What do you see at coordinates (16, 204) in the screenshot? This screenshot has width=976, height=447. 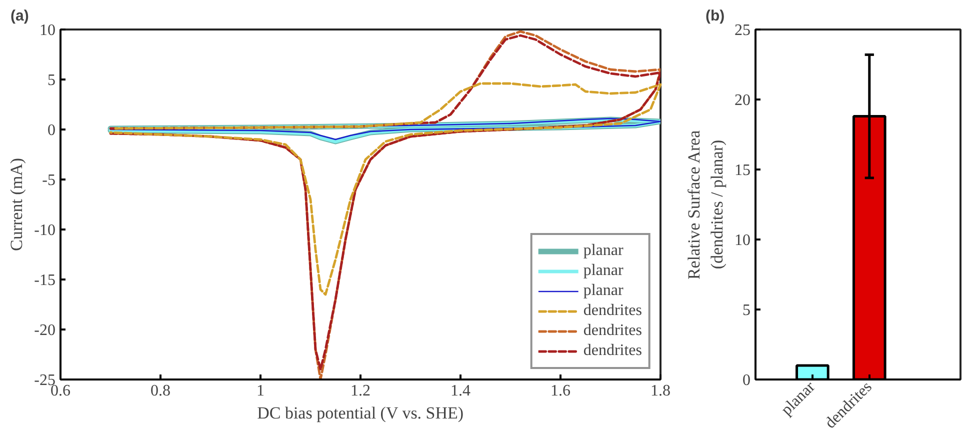 I see `y-axis-title: Current (mA)` at bounding box center [16, 204].